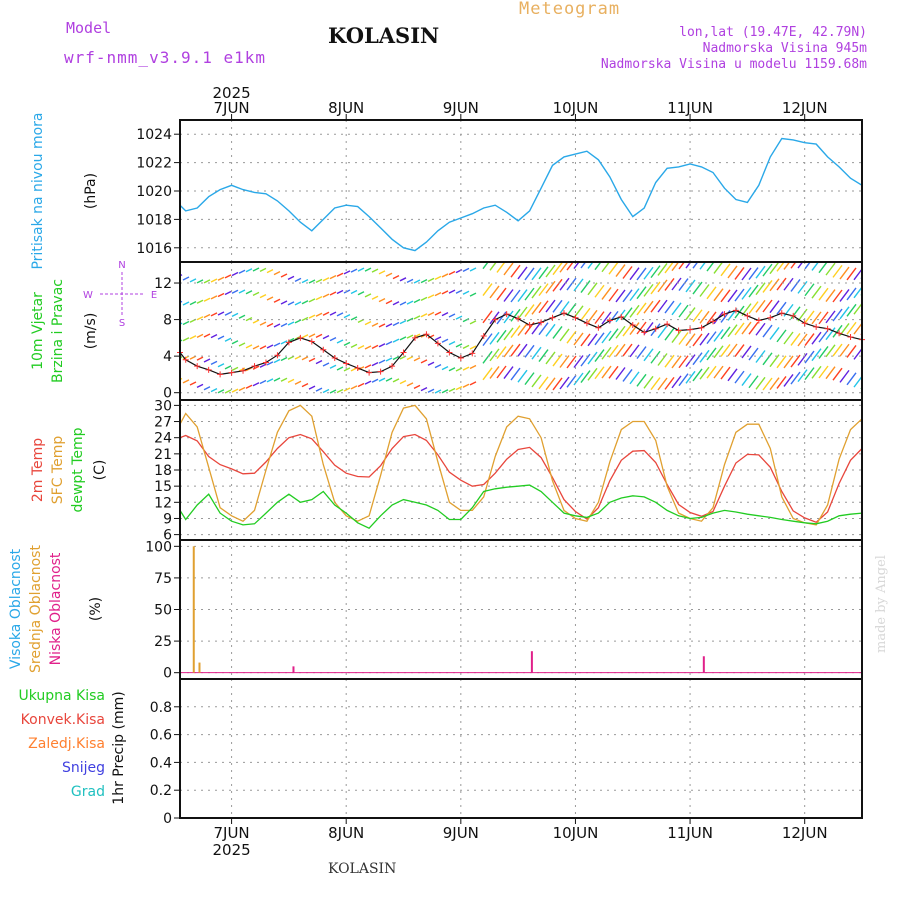 Image resolution: width=900 pixels, height=900 pixels. Describe the element at coordinates (154, 249) in the screenshot. I see `pressure-ytick-label: 1016` at that location.